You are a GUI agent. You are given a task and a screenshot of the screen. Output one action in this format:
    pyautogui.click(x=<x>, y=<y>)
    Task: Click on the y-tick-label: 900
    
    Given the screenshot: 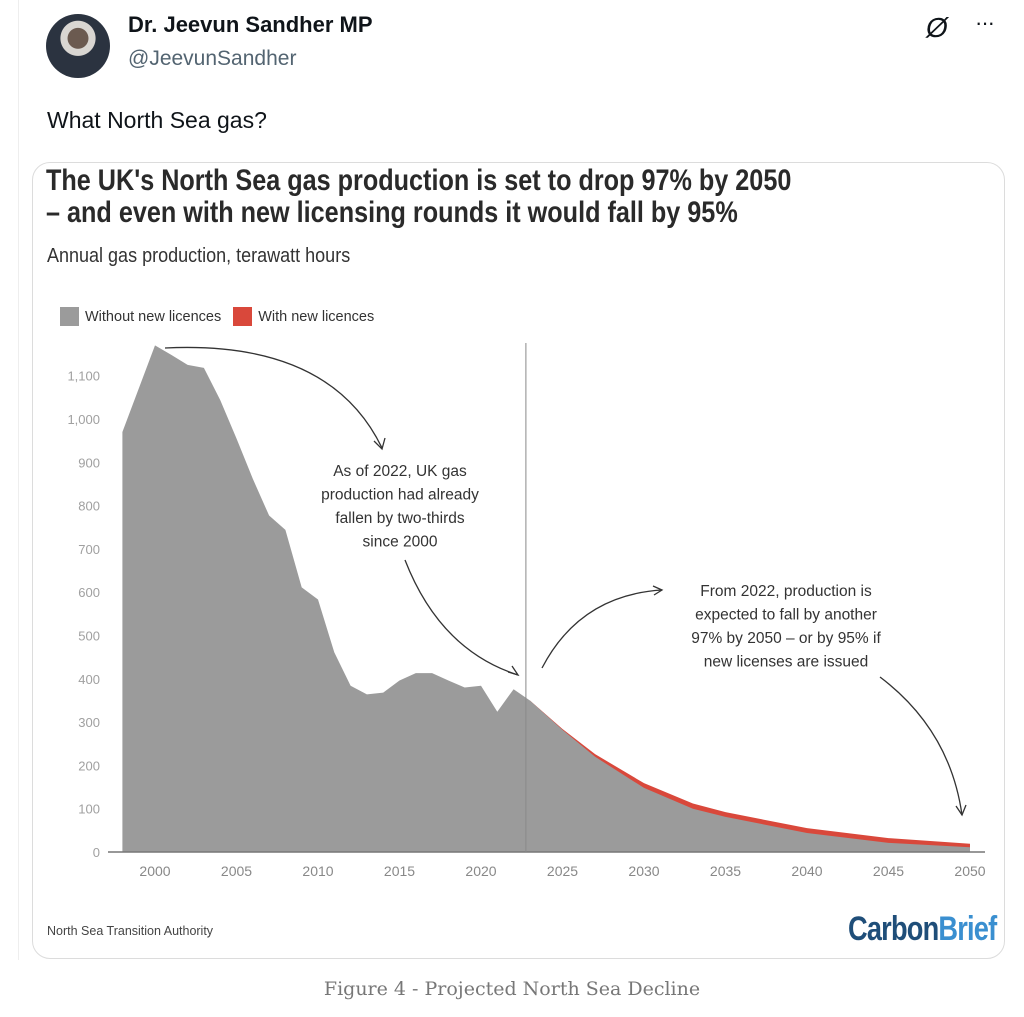 What is the action you would take?
    pyautogui.click(x=89, y=462)
    